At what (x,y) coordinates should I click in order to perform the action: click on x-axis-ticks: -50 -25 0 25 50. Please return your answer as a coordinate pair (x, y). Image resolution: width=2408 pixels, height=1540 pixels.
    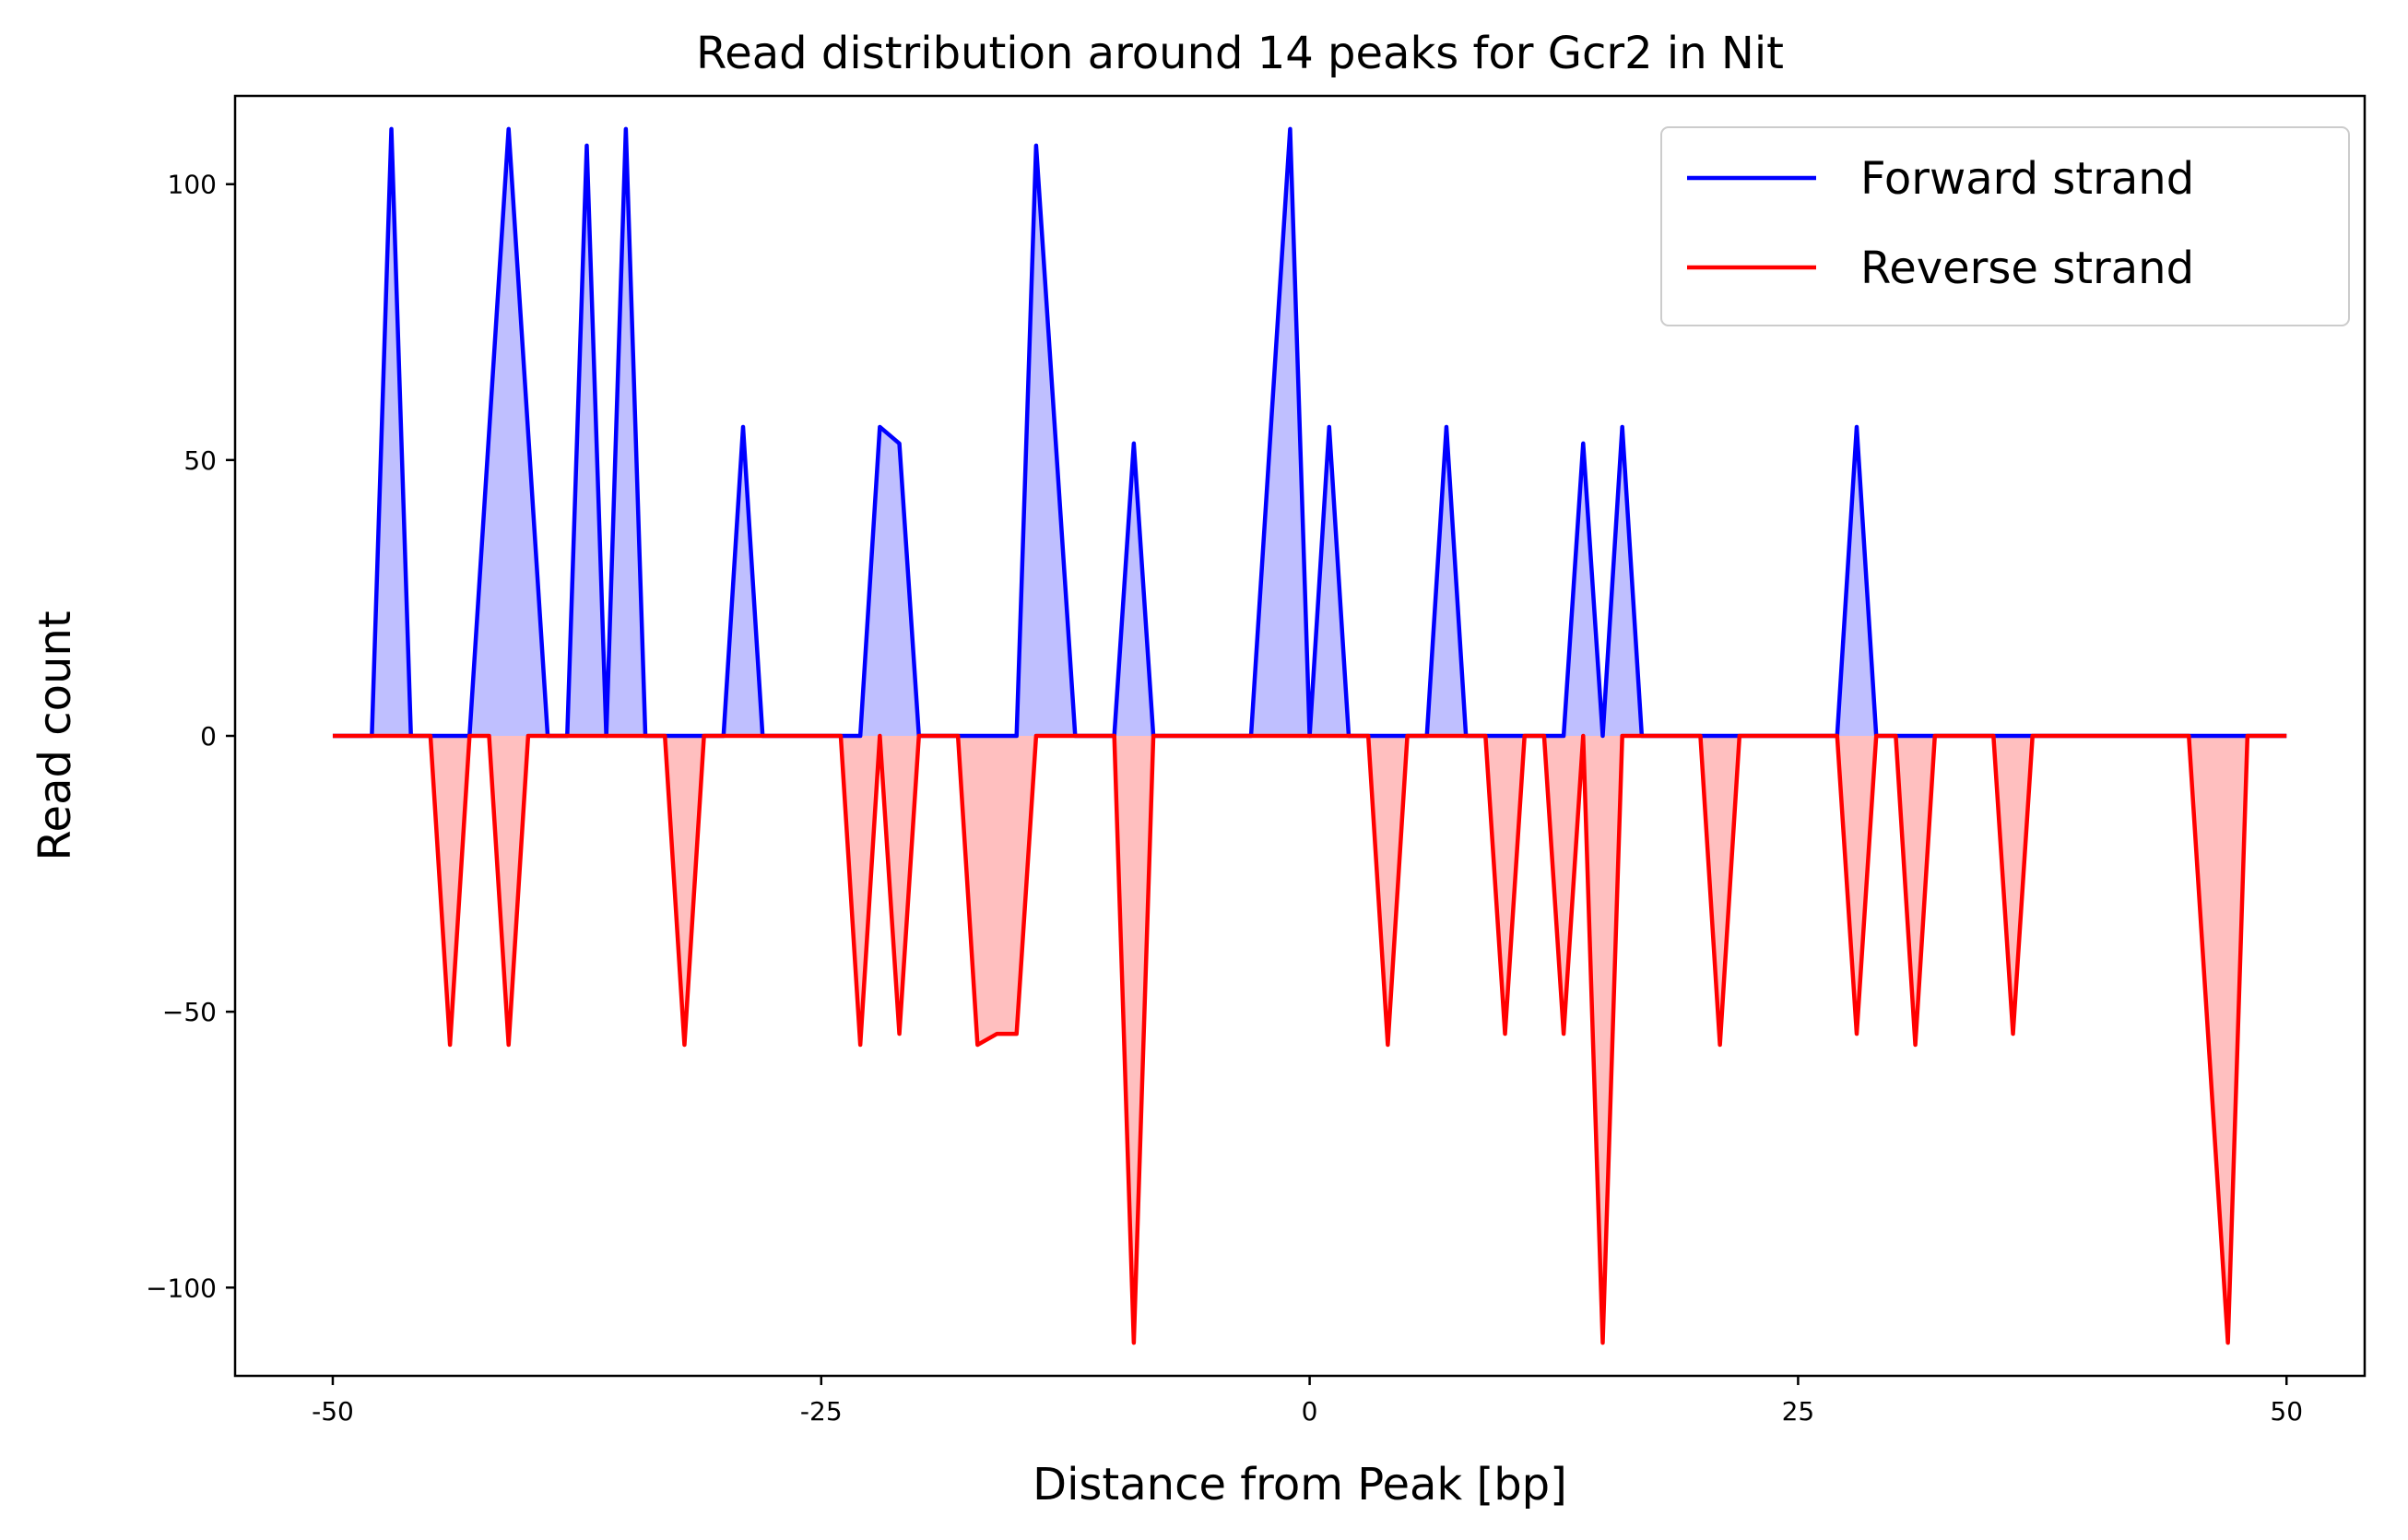
    Looking at the image, I should click on (1308, 1402).